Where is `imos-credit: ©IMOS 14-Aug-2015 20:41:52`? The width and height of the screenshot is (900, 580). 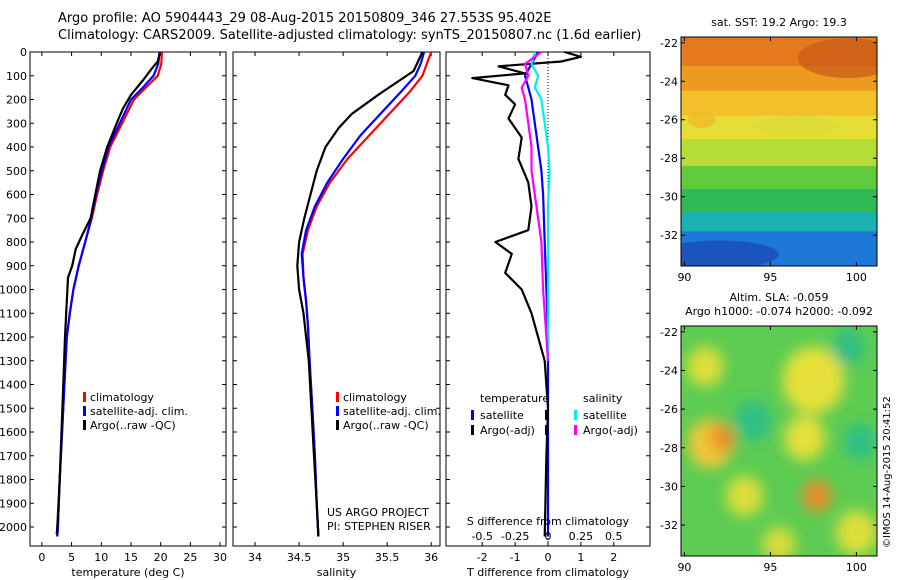 imos-credit: ©IMOS 14-Aug-2015 20:41:52 is located at coordinates (887, 472).